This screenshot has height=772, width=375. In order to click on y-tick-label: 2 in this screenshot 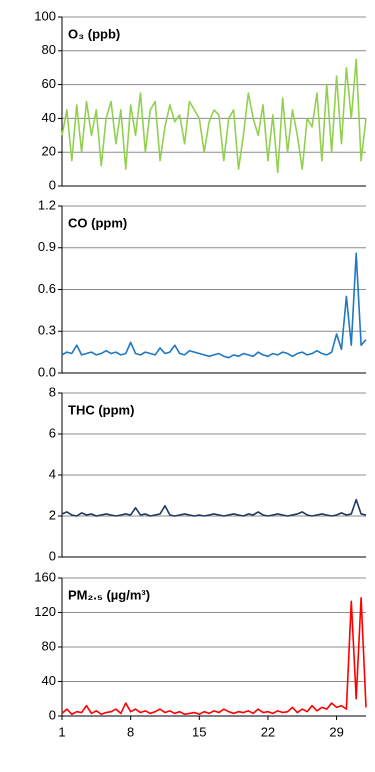, I will do `click(52, 514)`.